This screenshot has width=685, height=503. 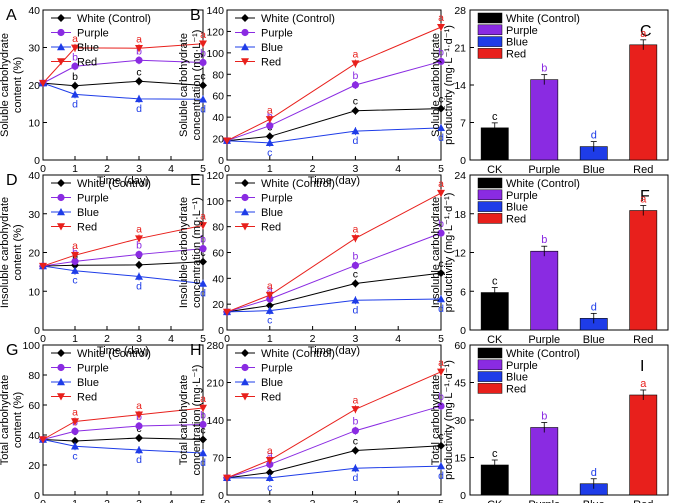 What do you see at coordinates (171, 339) in the screenshot?
I see `x-tick-label: 4` at bounding box center [171, 339].